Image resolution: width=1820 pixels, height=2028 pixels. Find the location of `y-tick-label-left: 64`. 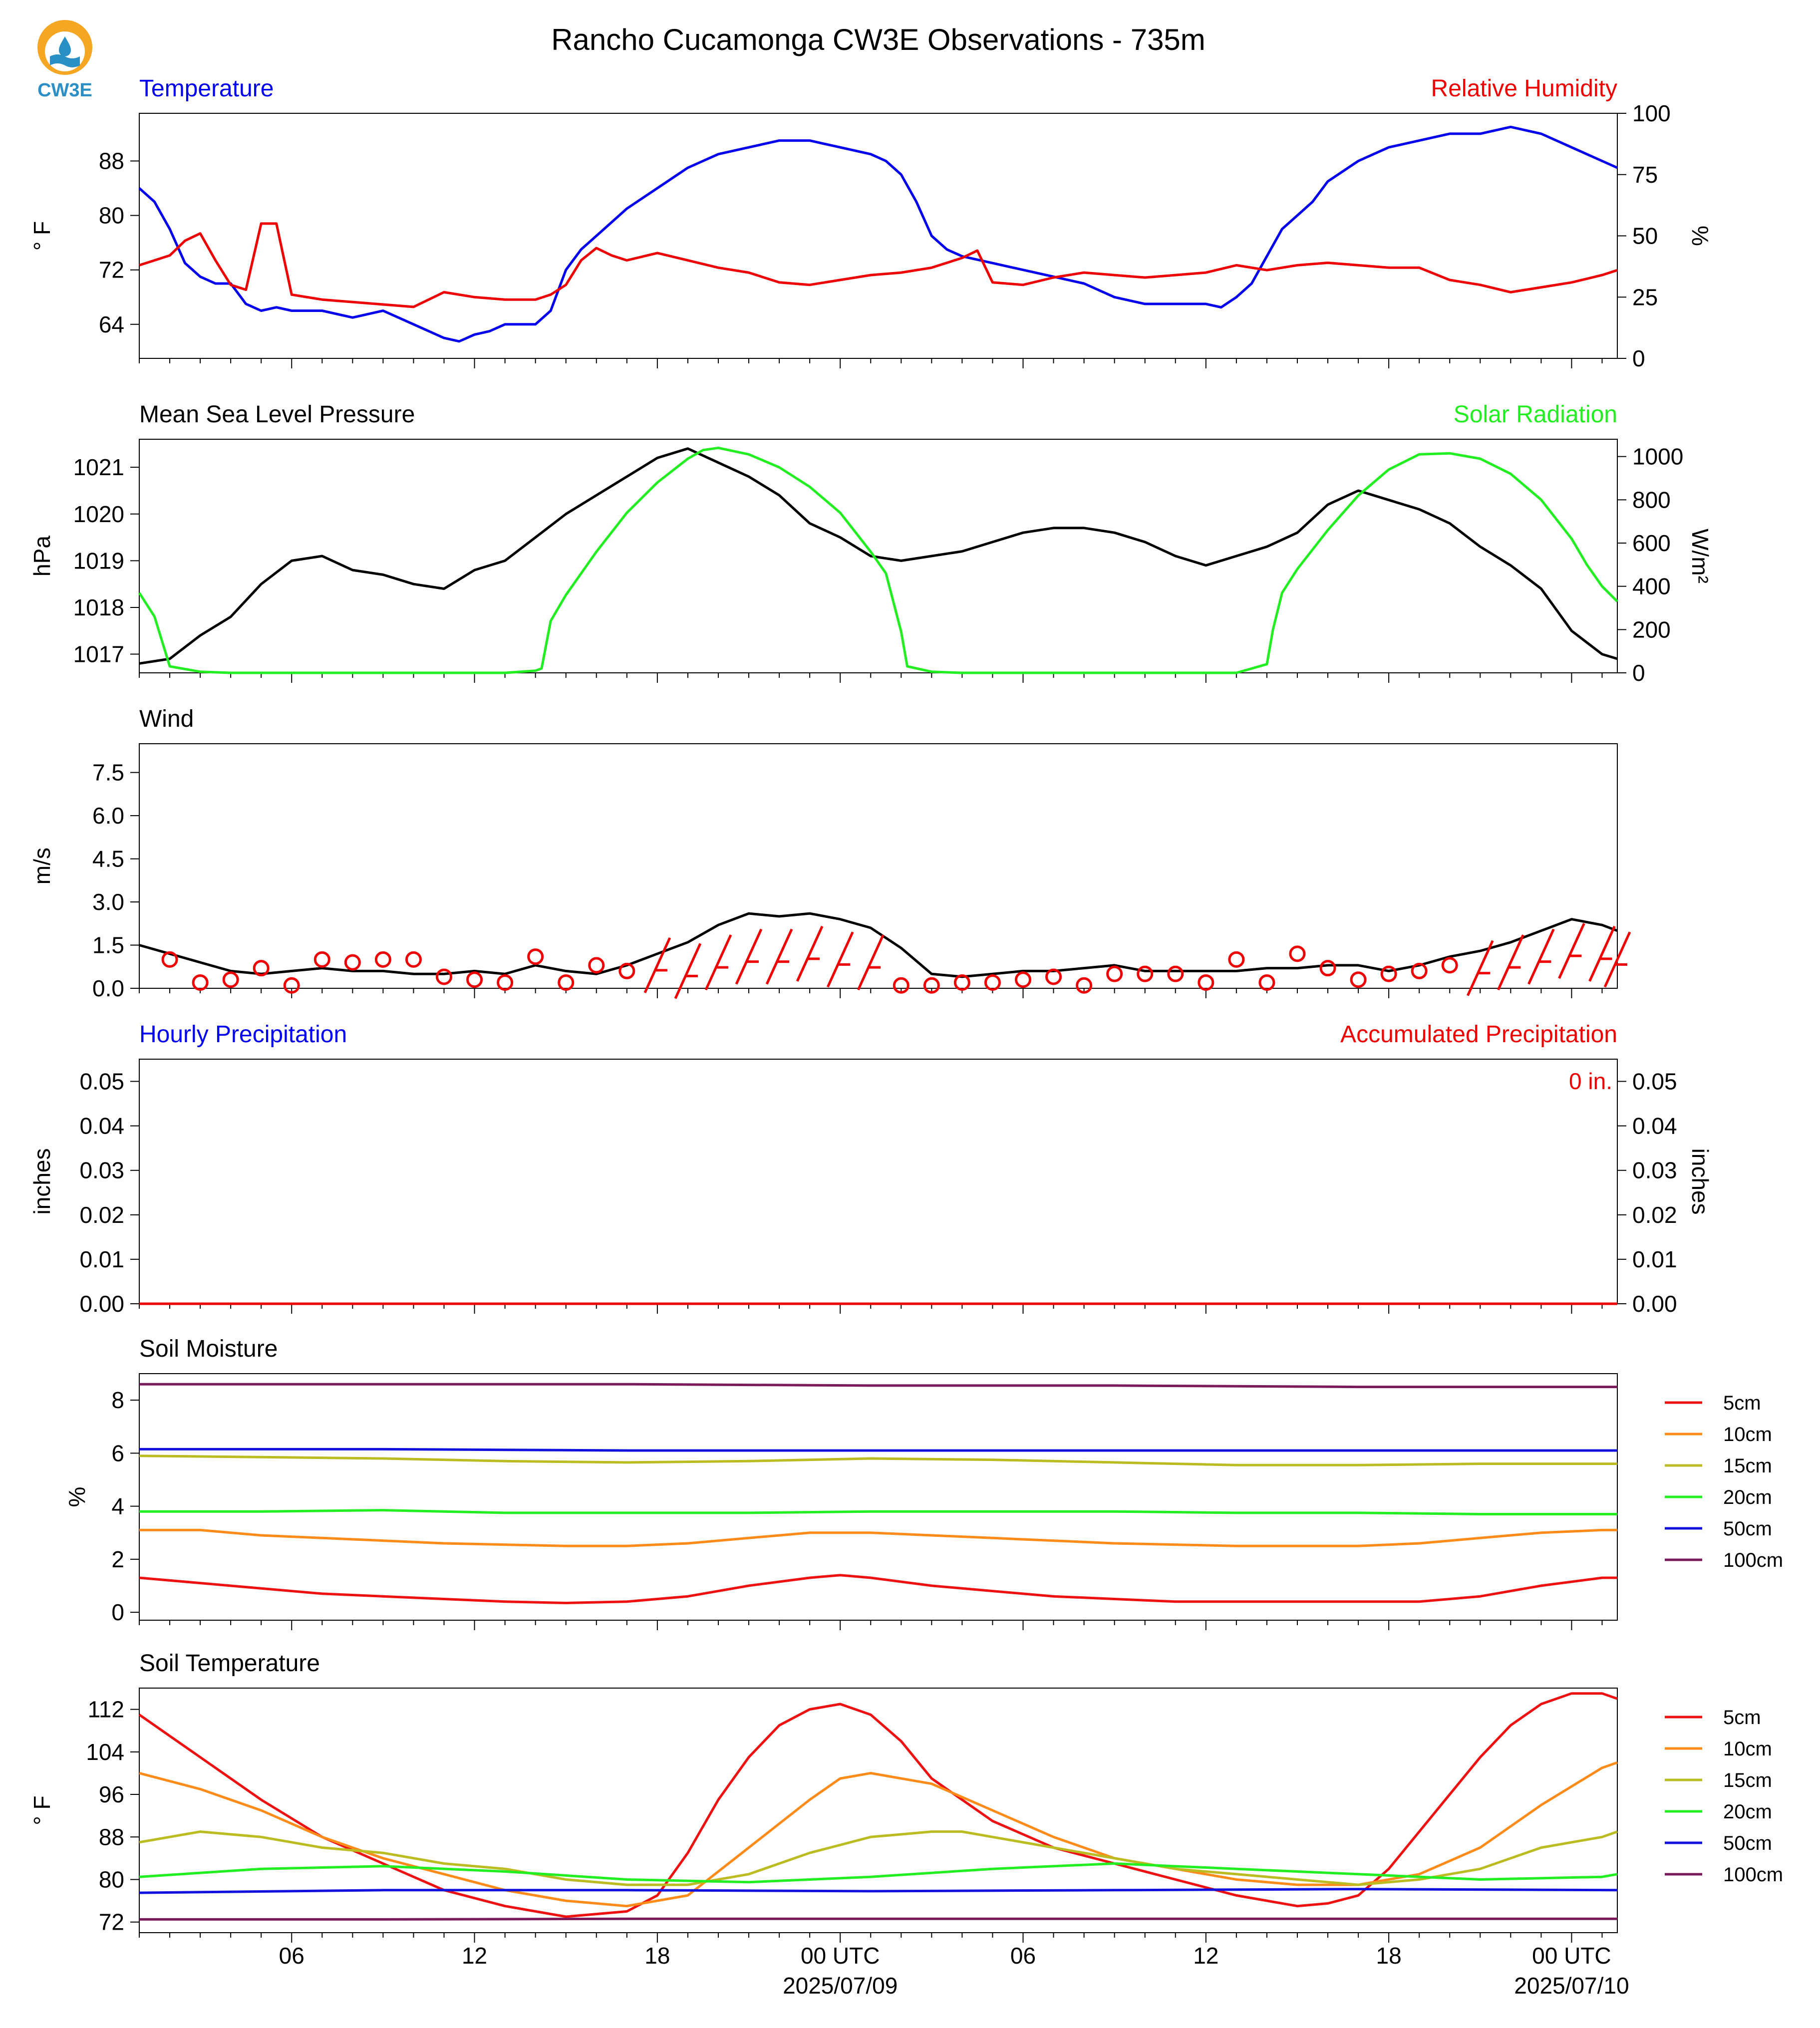

y-tick-label-left: 64 is located at coordinates (111, 324).